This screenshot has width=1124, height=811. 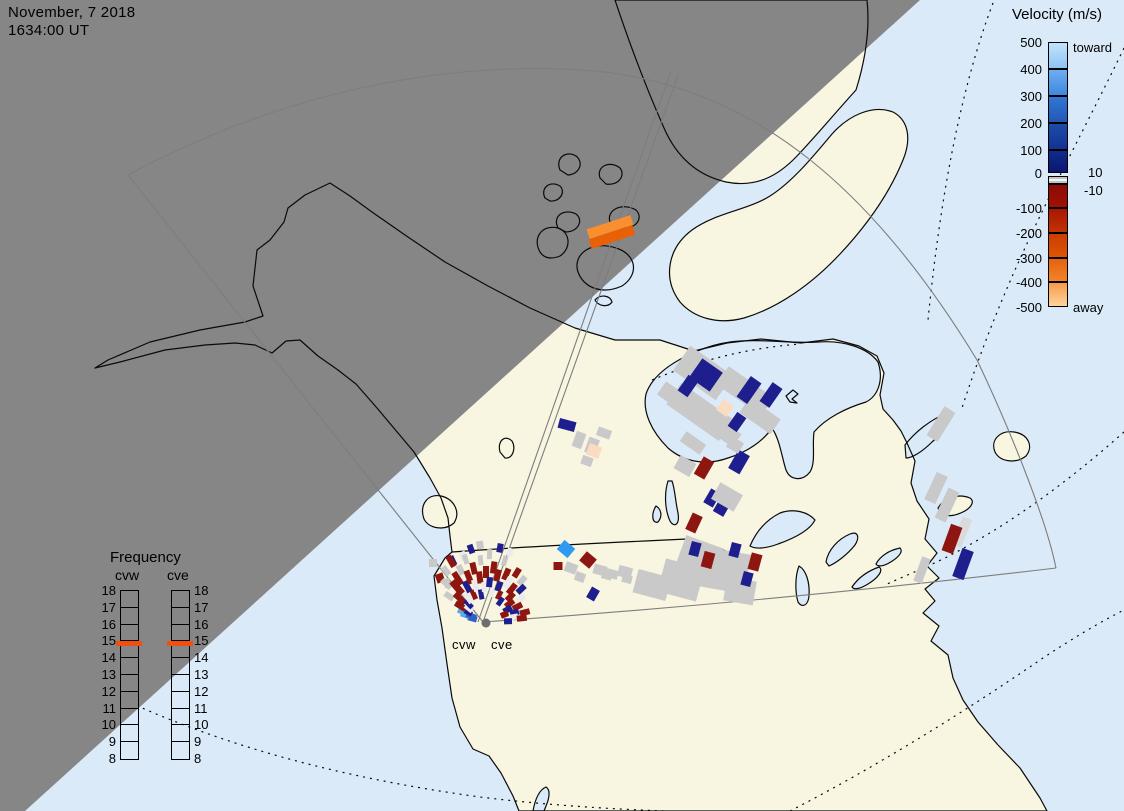 What do you see at coordinates (201, 607) in the screenshot?
I see `frequency-tick-label: 17` at bounding box center [201, 607].